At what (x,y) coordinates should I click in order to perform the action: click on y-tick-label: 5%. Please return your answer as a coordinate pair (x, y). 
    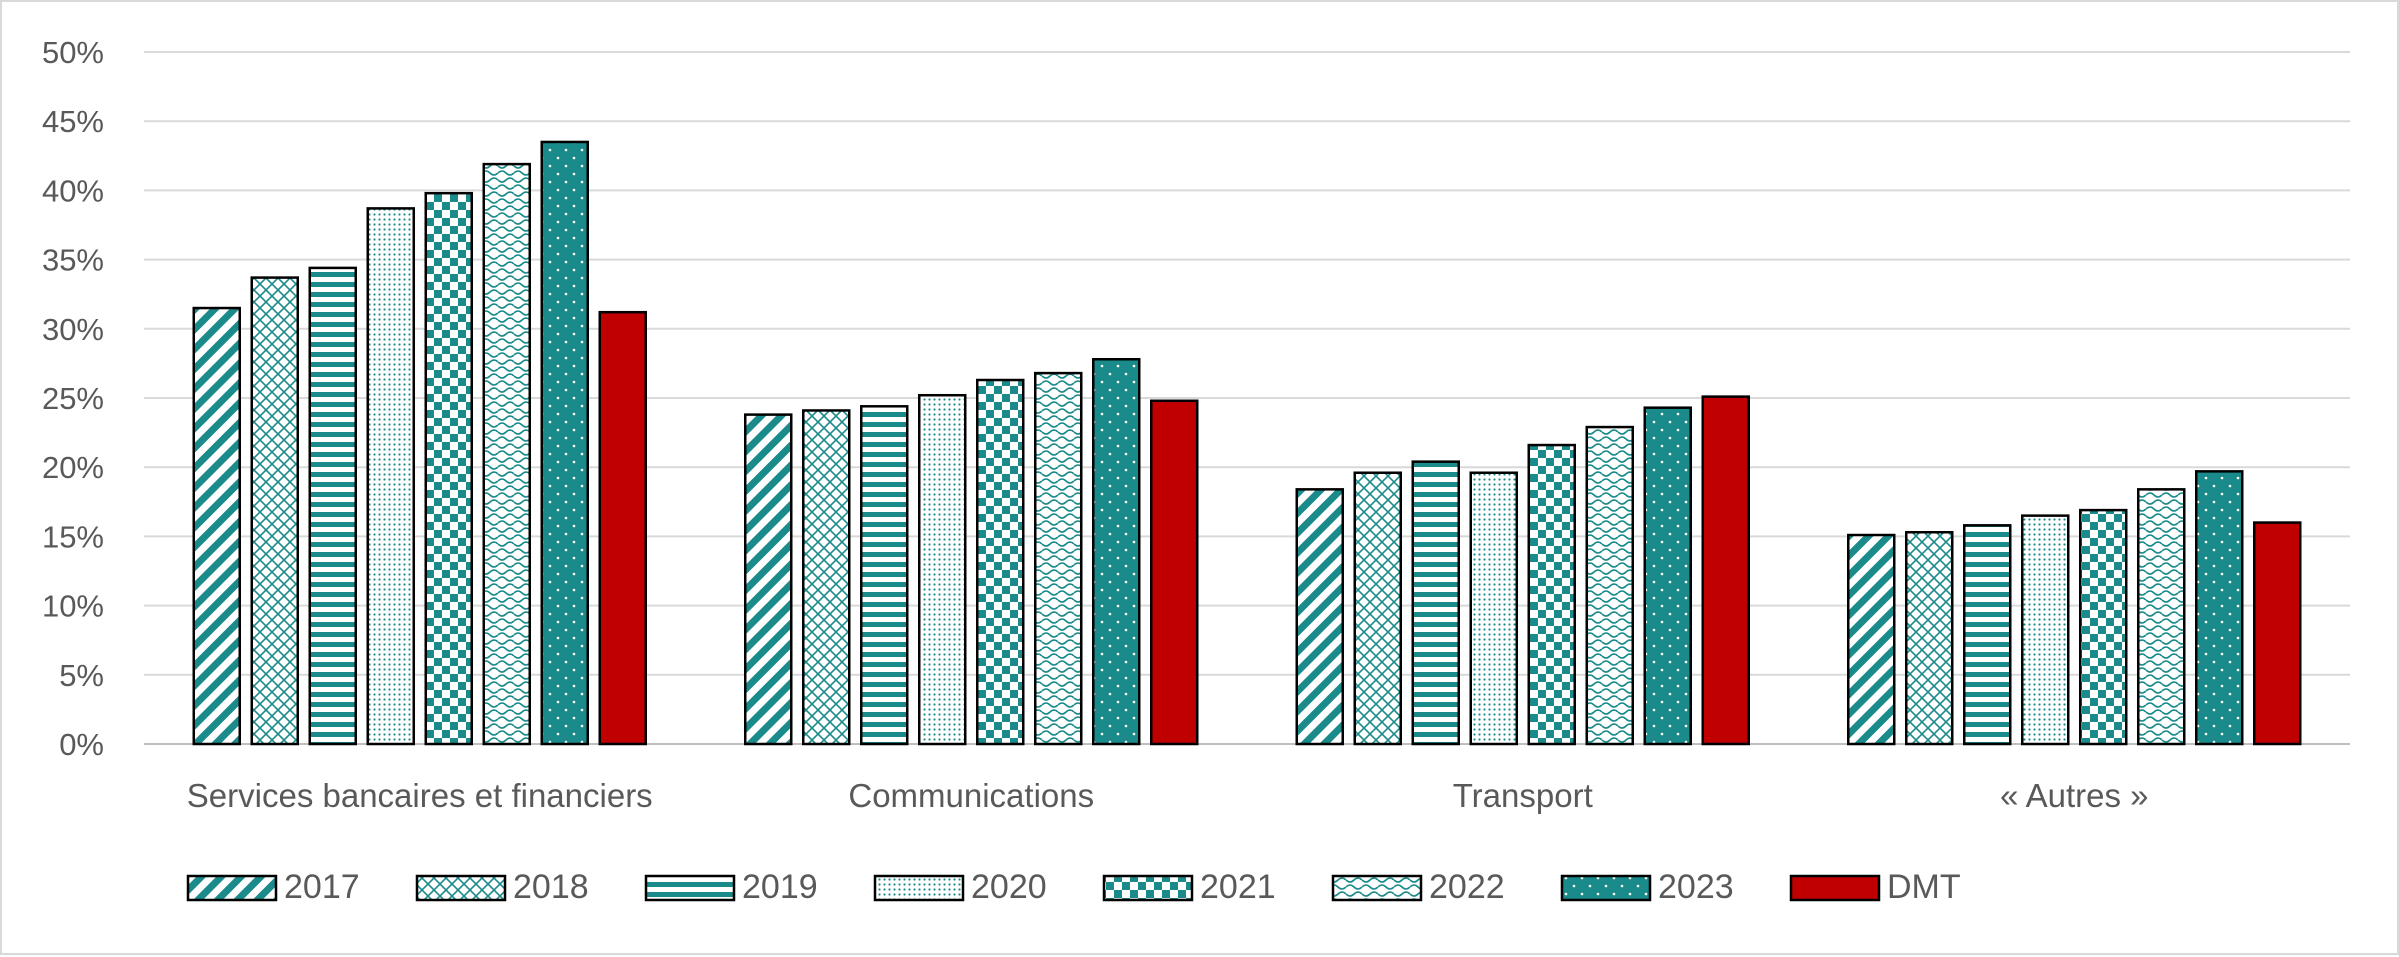
    Looking at the image, I should click on (81, 675).